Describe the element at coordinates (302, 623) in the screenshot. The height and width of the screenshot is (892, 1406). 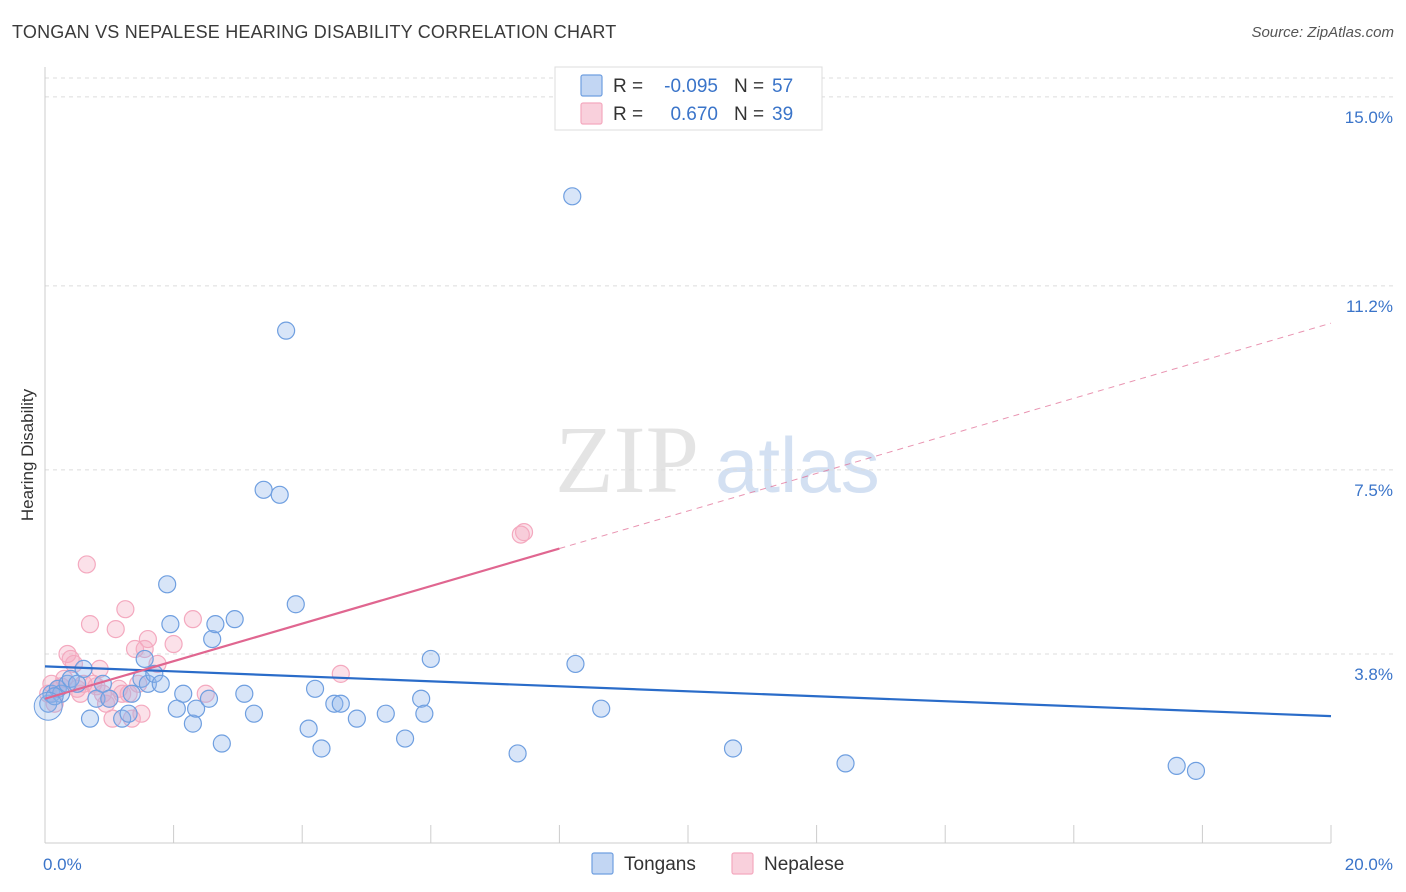
I see `nepalese-trend-line` at that location.